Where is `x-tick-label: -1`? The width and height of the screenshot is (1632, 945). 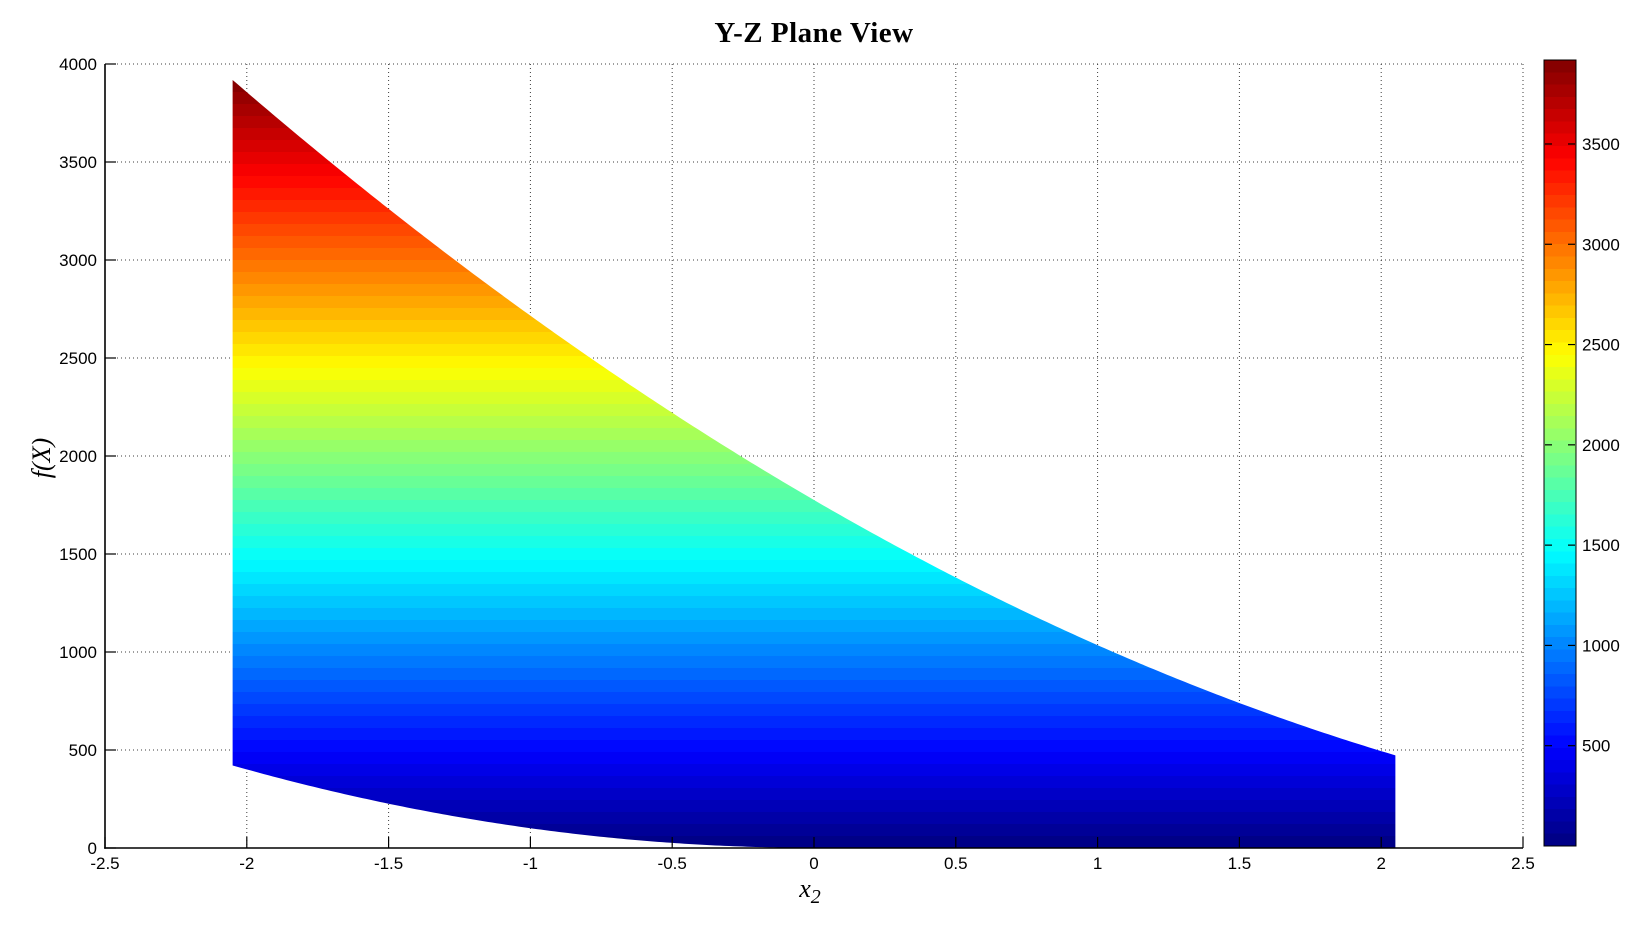
x-tick-label: -1 is located at coordinates (530, 863).